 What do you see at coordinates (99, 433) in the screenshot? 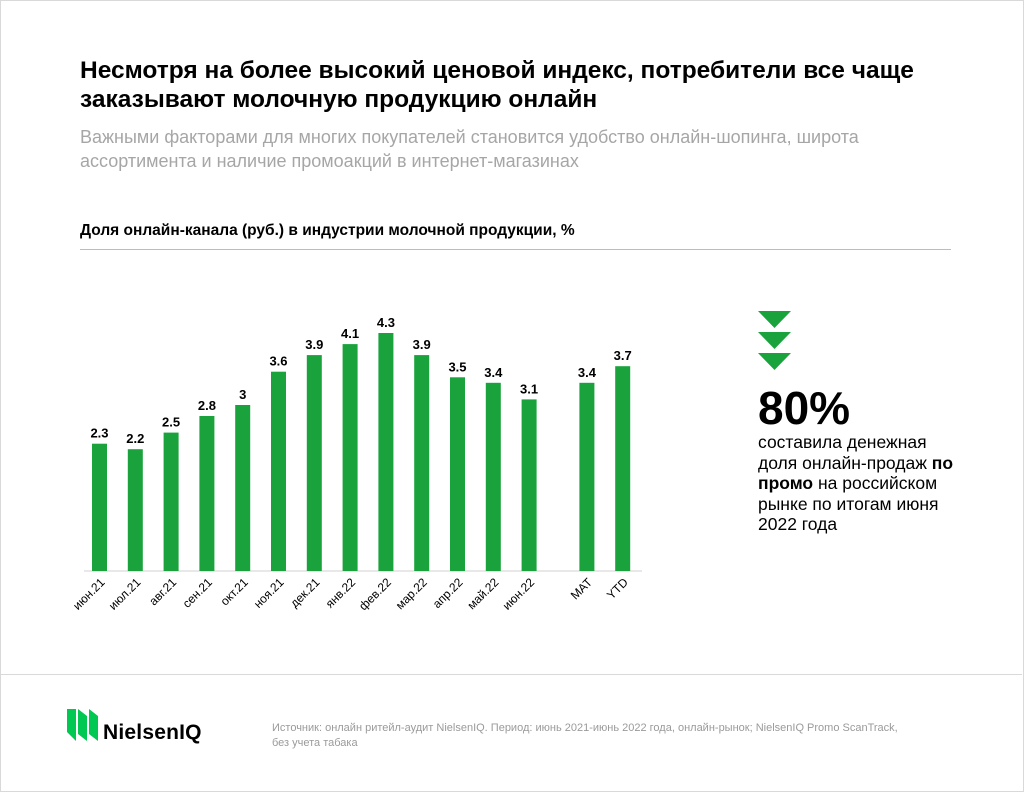
I see `data-label: 2.3` at bounding box center [99, 433].